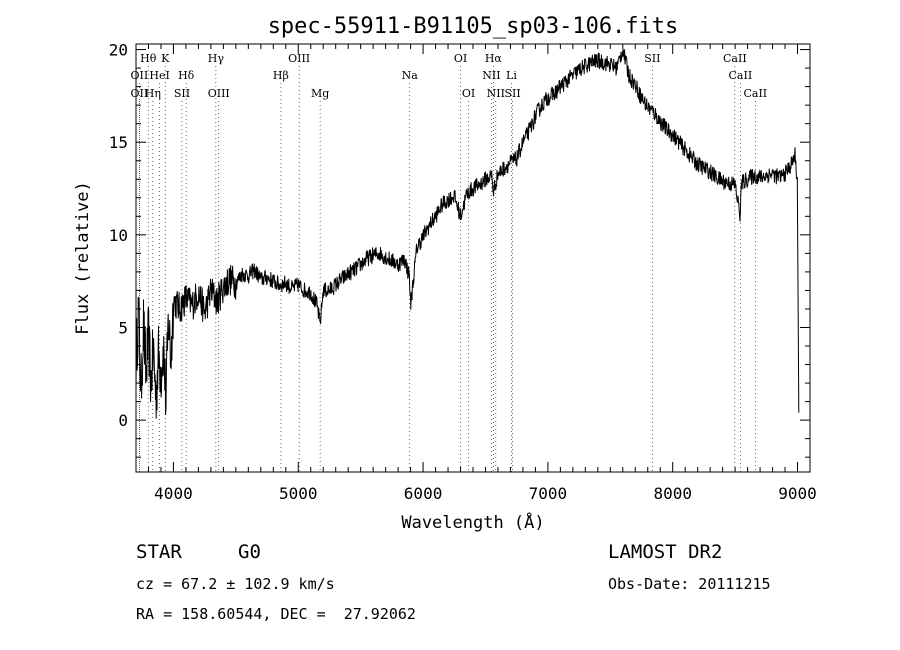 This screenshot has width=900, height=650. What do you see at coordinates (118, 50) in the screenshot?
I see `y-tick-label: 20` at bounding box center [118, 50].